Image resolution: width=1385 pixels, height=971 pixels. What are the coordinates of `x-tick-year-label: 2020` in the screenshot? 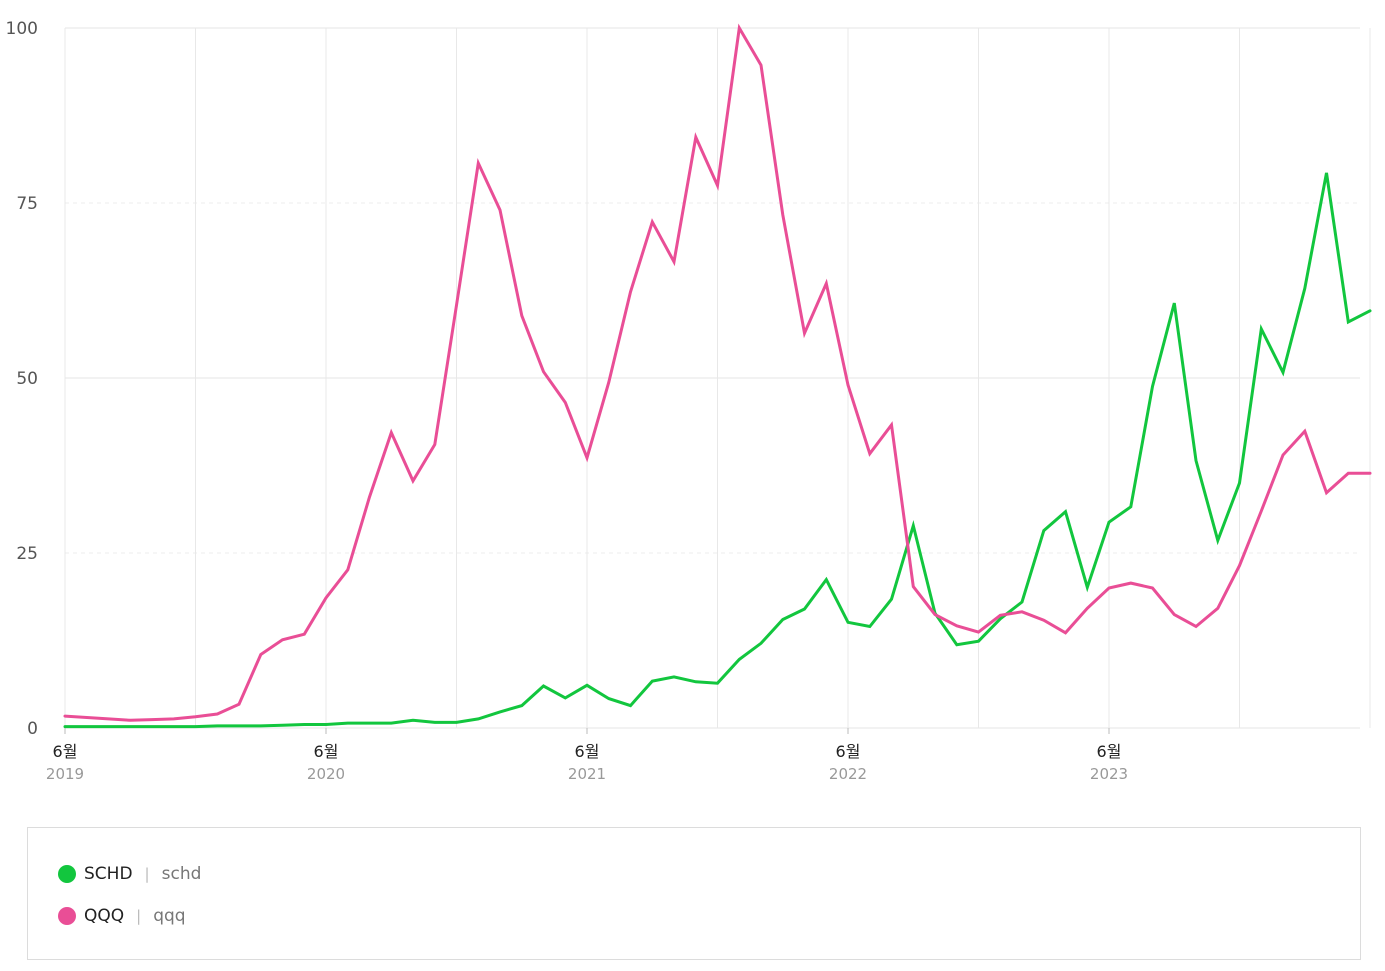 It's located at (326, 774).